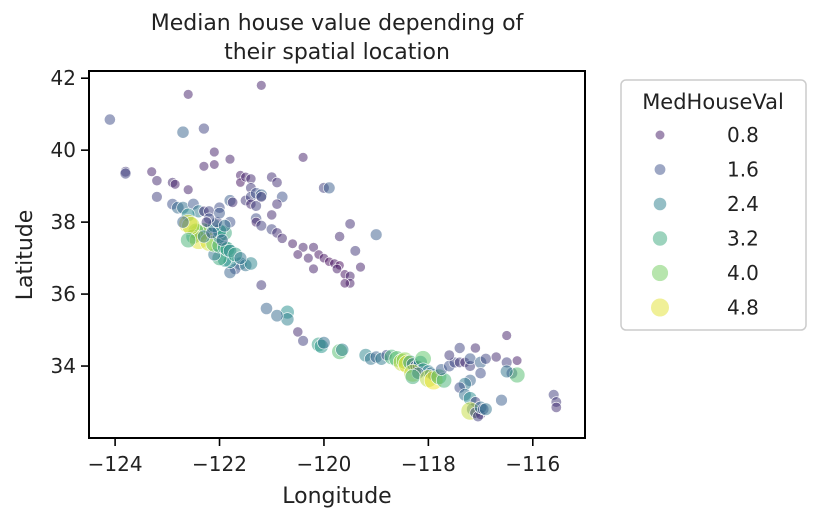 This screenshot has height=520, width=816. Describe the element at coordinates (428, 464) in the screenshot. I see `x-tick-label: −118` at that location.